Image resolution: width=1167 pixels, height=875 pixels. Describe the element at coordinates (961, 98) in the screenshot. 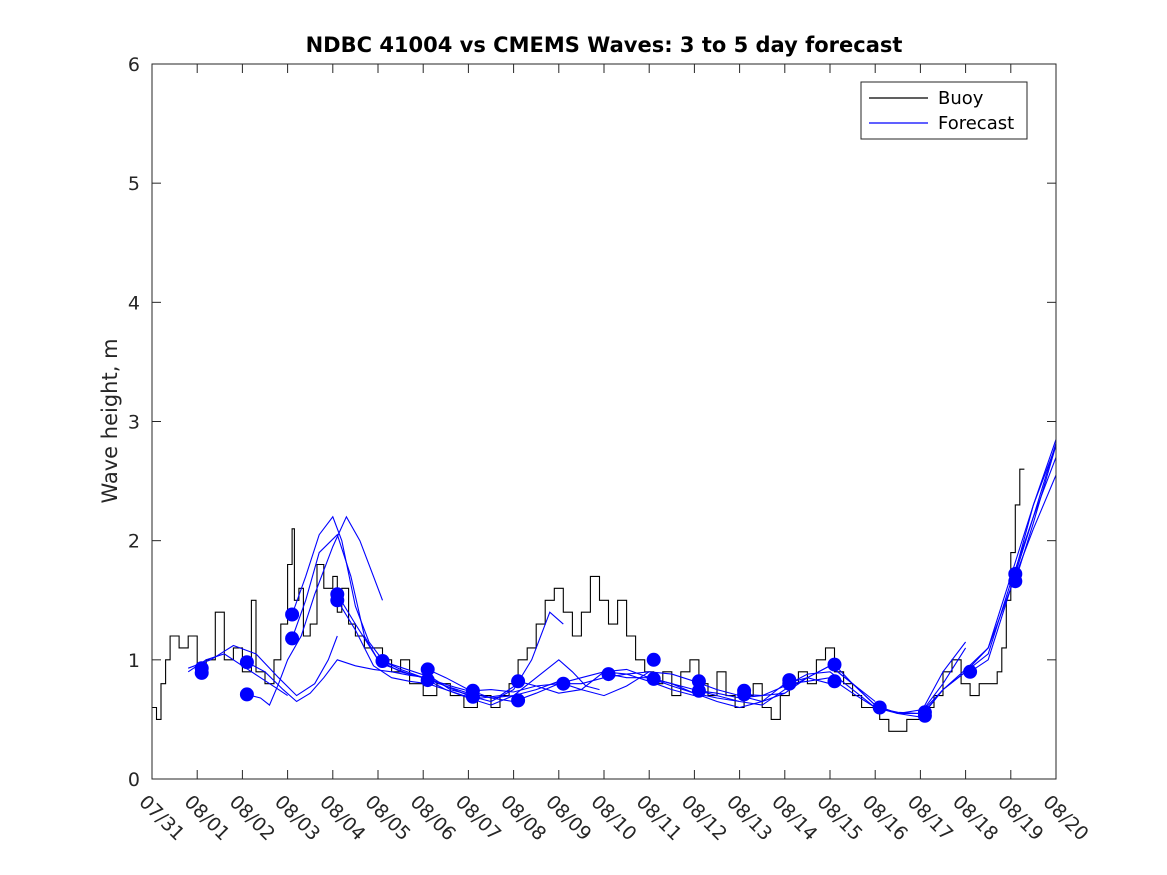

I see `legend-buoy-label: Buoy` at that location.